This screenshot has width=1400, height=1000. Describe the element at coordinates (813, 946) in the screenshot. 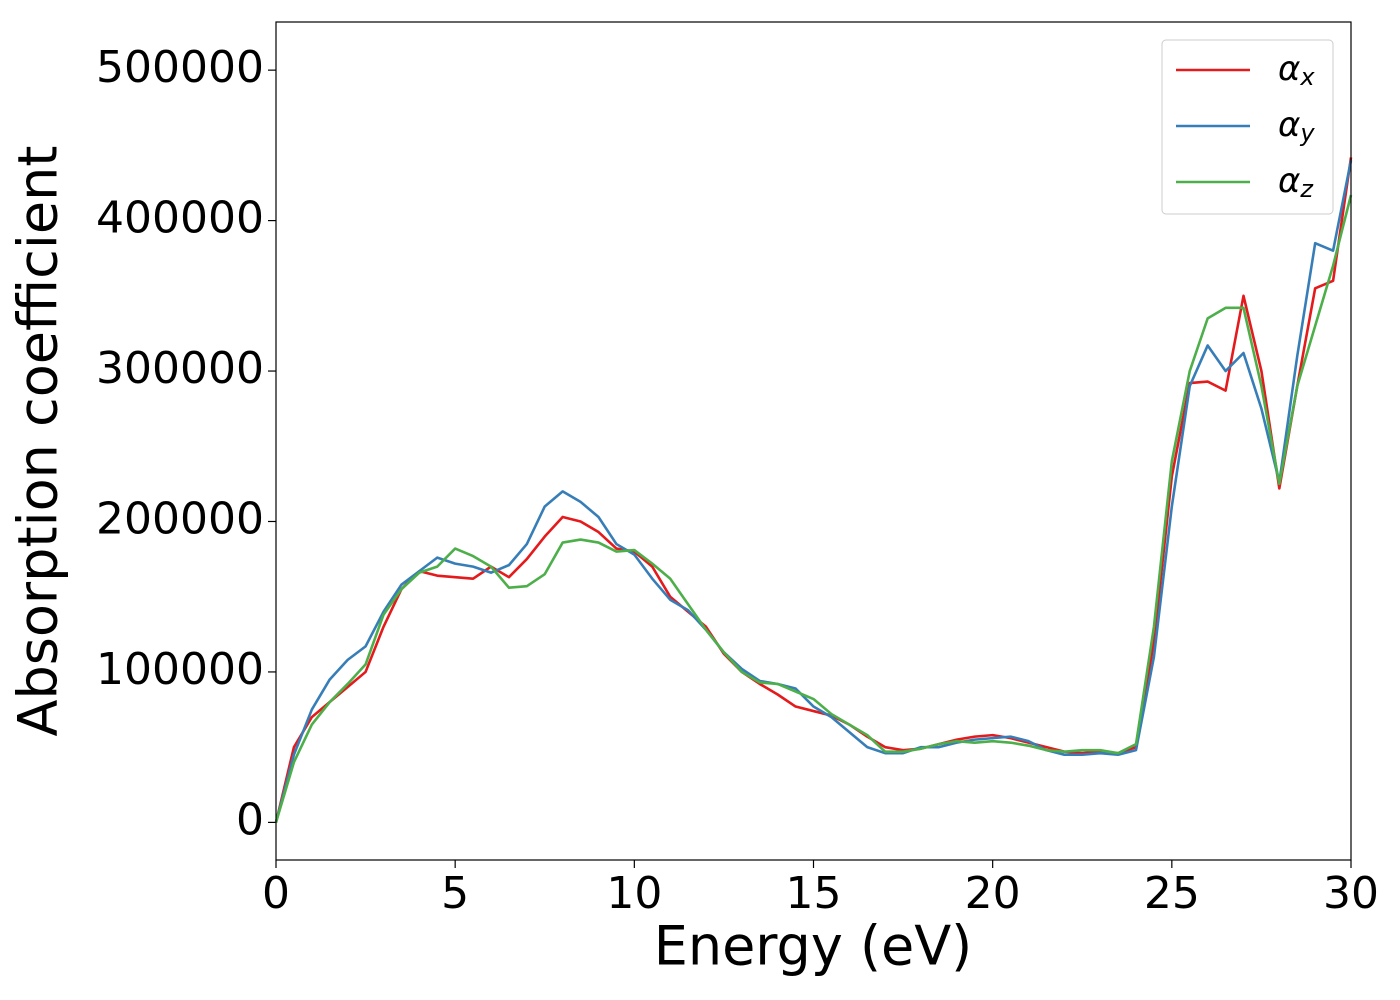

I see `x-axis-label: Energy (eV)` at that location.